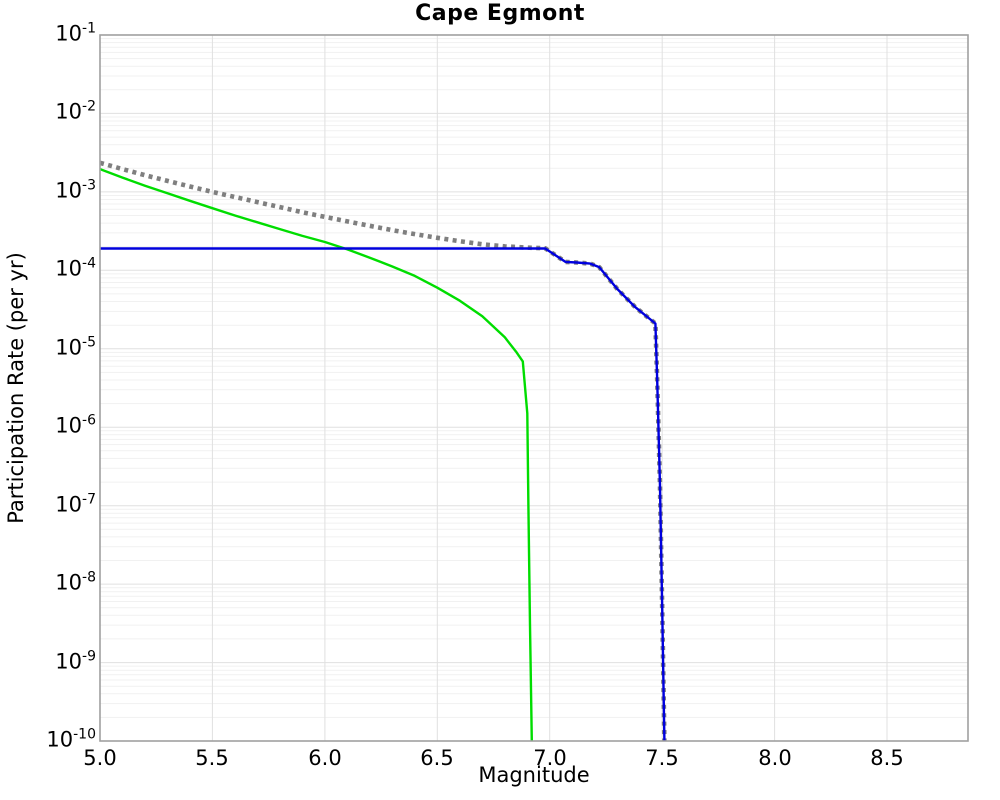  Describe the element at coordinates (75, 190) in the screenshot. I see `y-tick-label: 10⁻³` at that location.